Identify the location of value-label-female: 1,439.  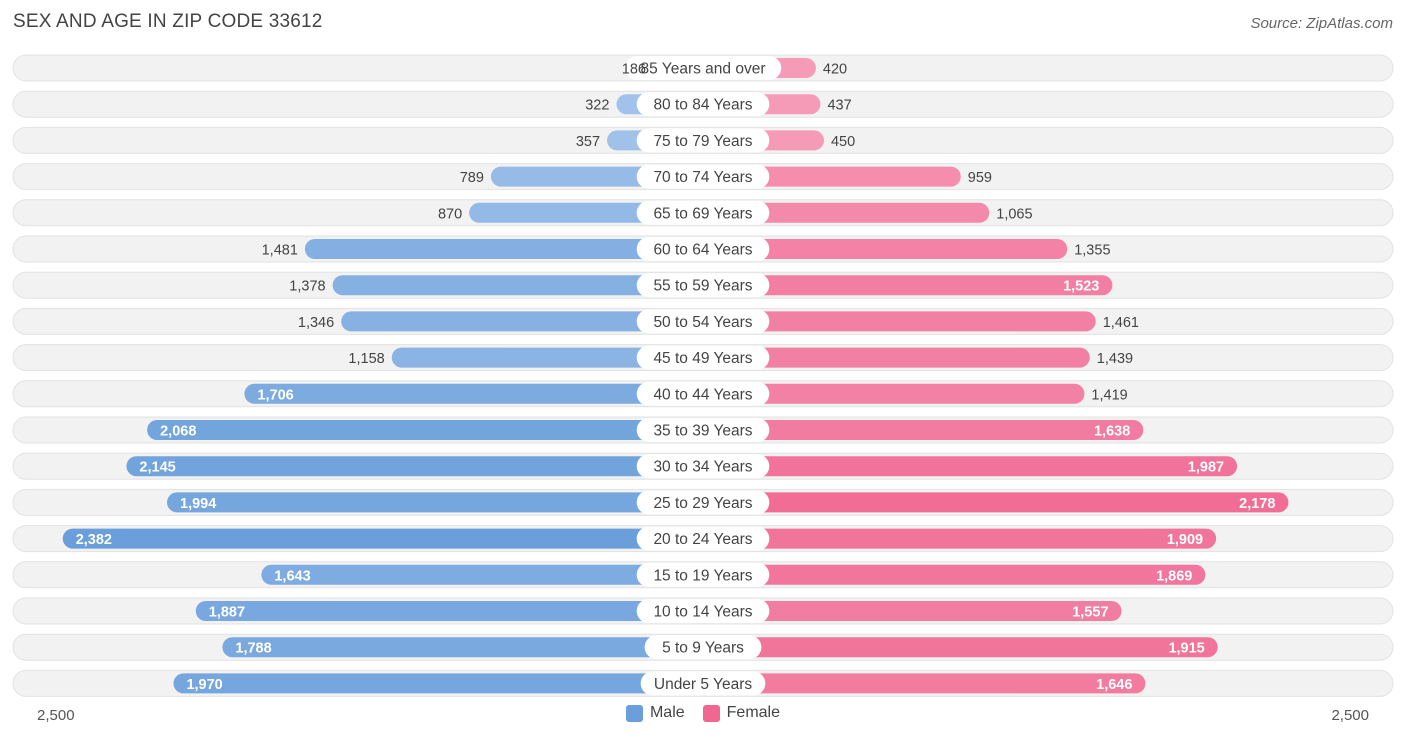
(1115, 359).